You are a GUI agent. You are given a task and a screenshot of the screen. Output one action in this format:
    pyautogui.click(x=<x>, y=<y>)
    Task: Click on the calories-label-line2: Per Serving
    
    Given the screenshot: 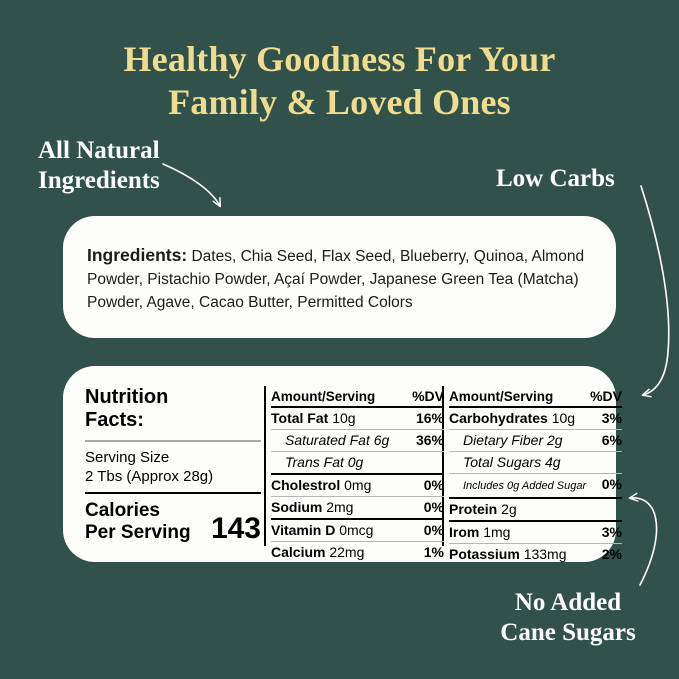 What is the action you would take?
    pyautogui.click(x=138, y=532)
    